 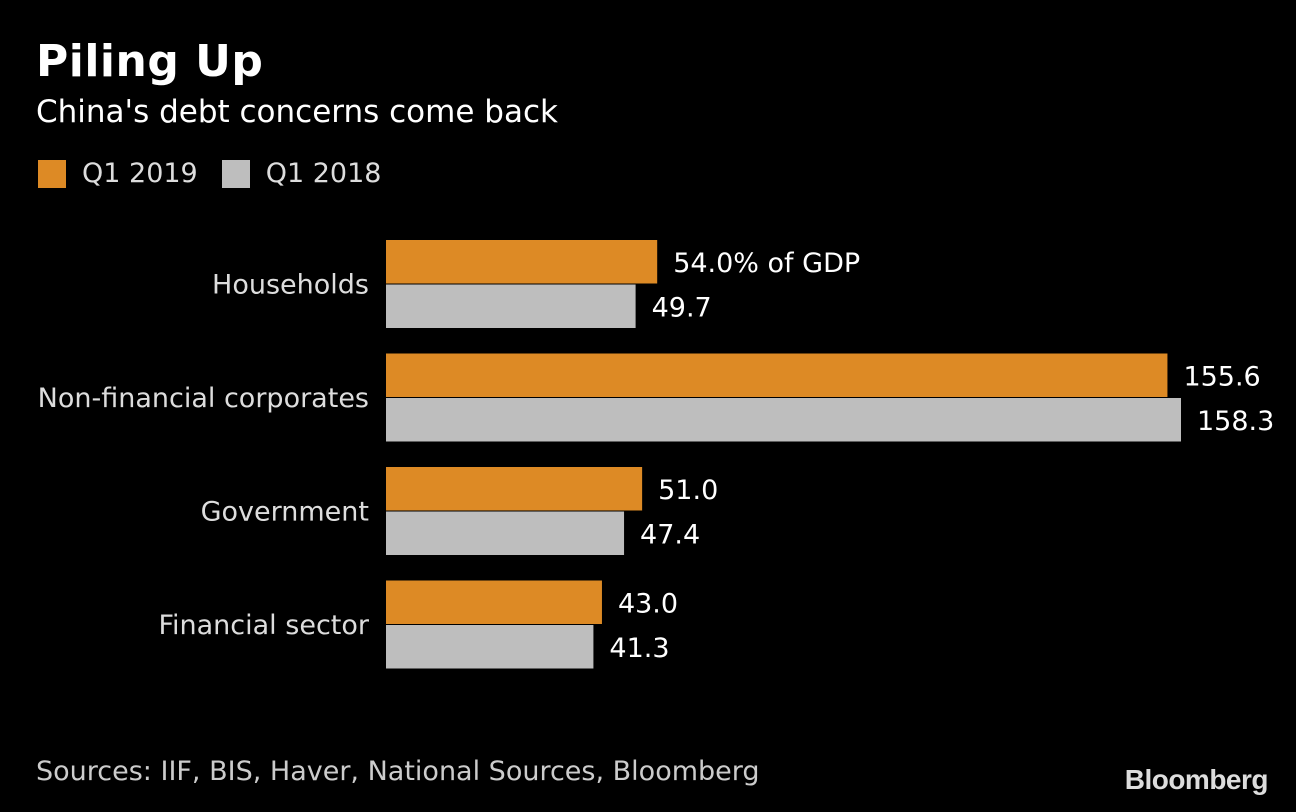 I want to click on legend: Q1 2019 Q1 2018, so click(x=221, y=173).